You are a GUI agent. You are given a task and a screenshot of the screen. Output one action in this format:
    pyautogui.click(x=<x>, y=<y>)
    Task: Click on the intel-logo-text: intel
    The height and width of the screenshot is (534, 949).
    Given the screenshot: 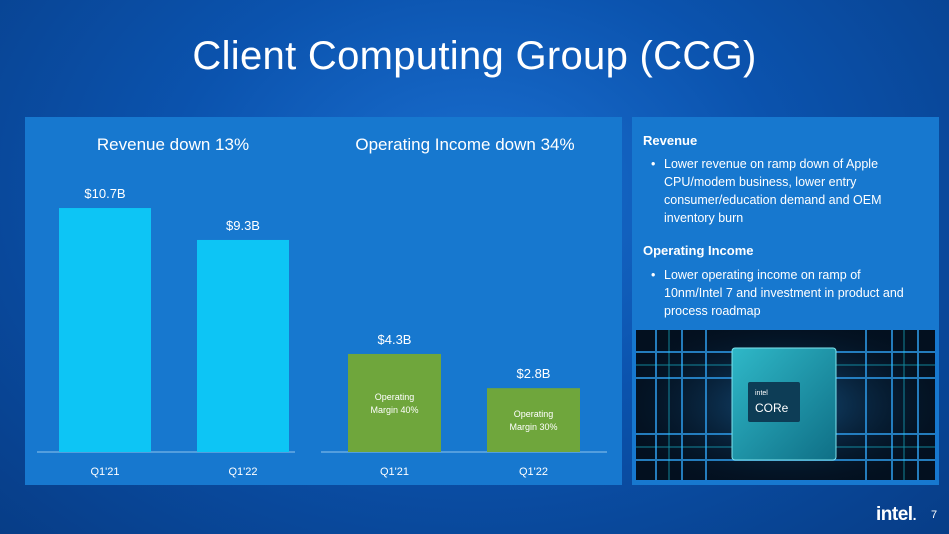 What is the action you would take?
    pyautogui.click(x=894, y=514)
    